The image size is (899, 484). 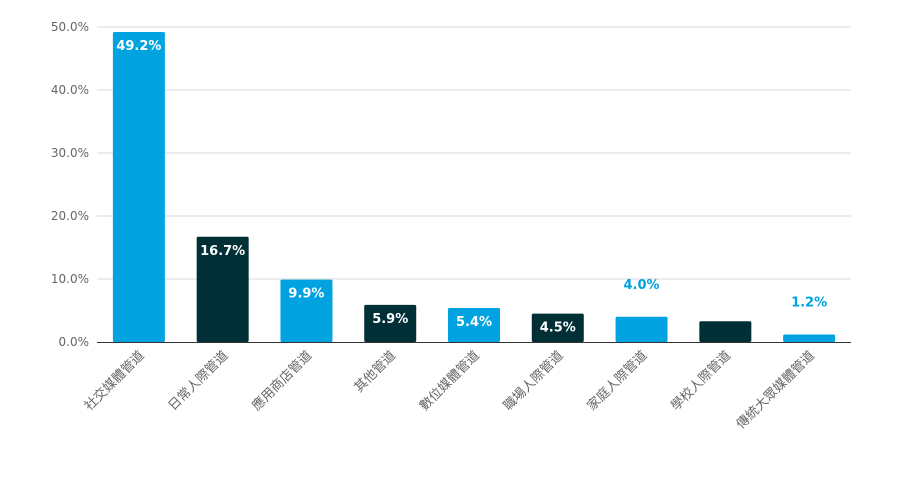 I want to click on category-label: 日常人際管道, so click(x=199, y=381).